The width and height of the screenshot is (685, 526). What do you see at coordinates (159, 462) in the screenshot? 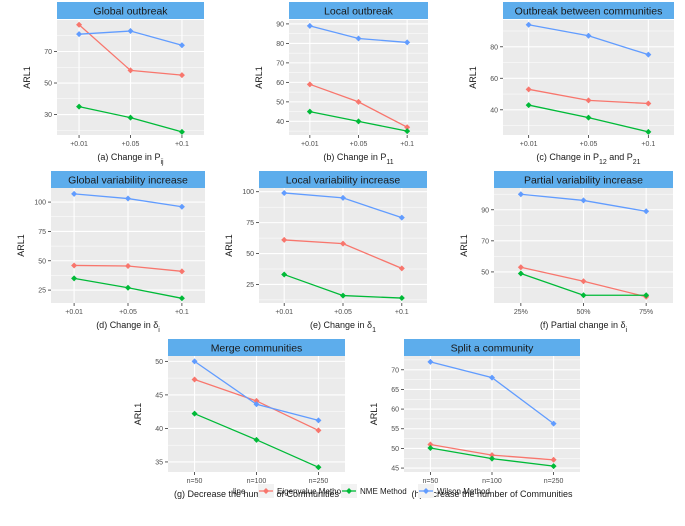
I see `y-tick-label: 35` at bounding box center [159, 462].